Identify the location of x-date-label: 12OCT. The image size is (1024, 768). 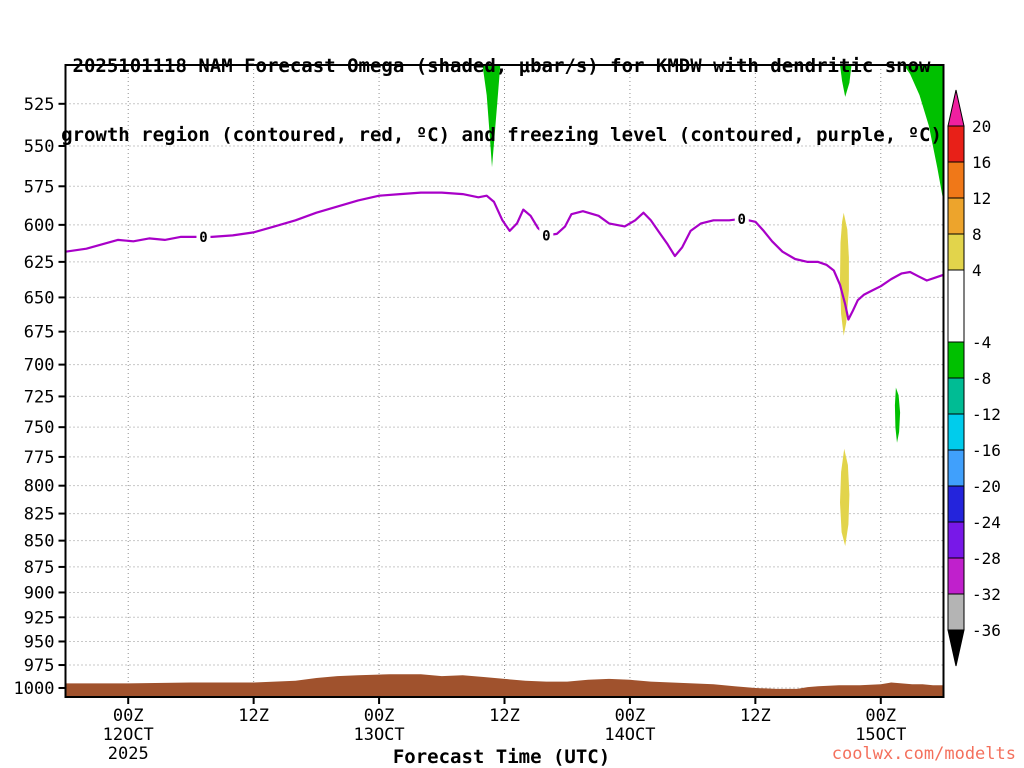
(128, 735).